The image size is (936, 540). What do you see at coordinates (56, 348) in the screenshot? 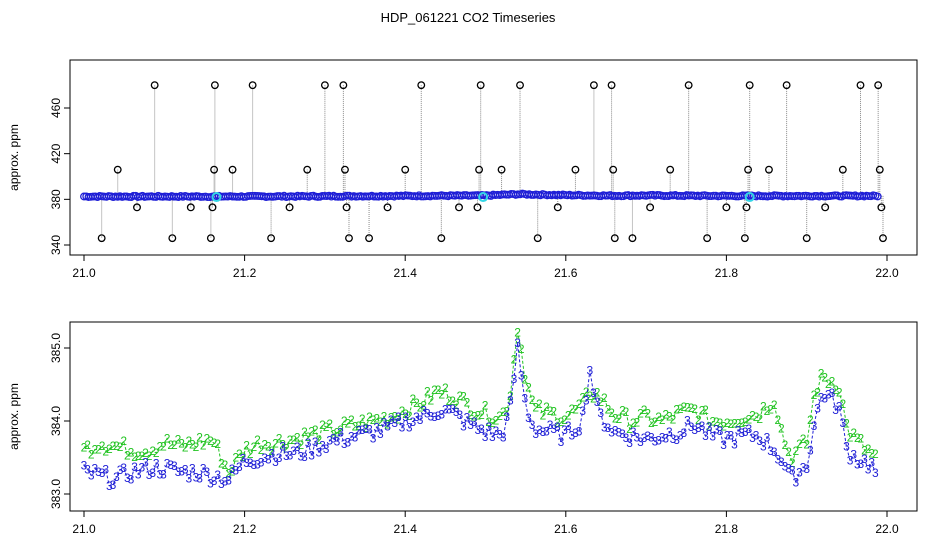
I see `y-tick-label: 385.0` at bounding box center [56, 348].